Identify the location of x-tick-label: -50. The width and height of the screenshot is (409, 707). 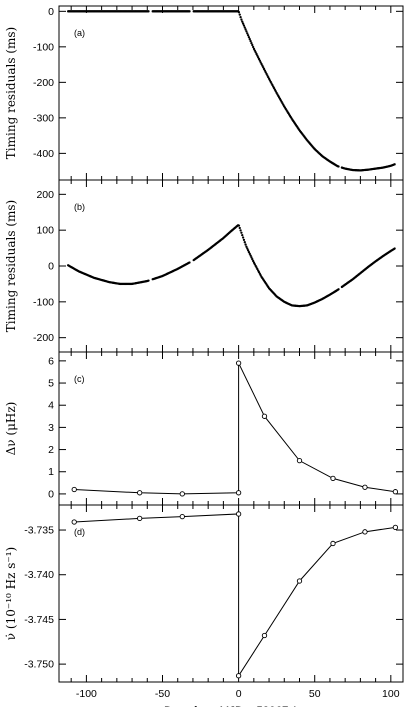
(162, 694).